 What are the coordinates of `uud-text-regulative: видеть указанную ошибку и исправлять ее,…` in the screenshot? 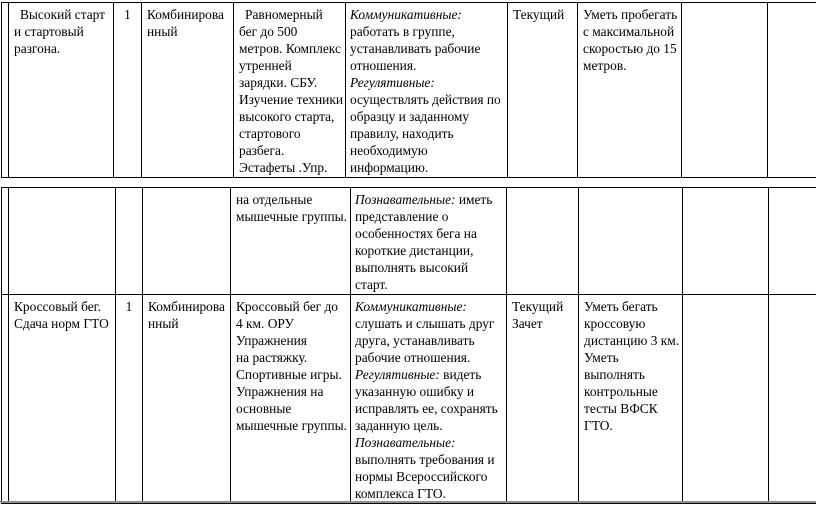 It's located at (428, 400).